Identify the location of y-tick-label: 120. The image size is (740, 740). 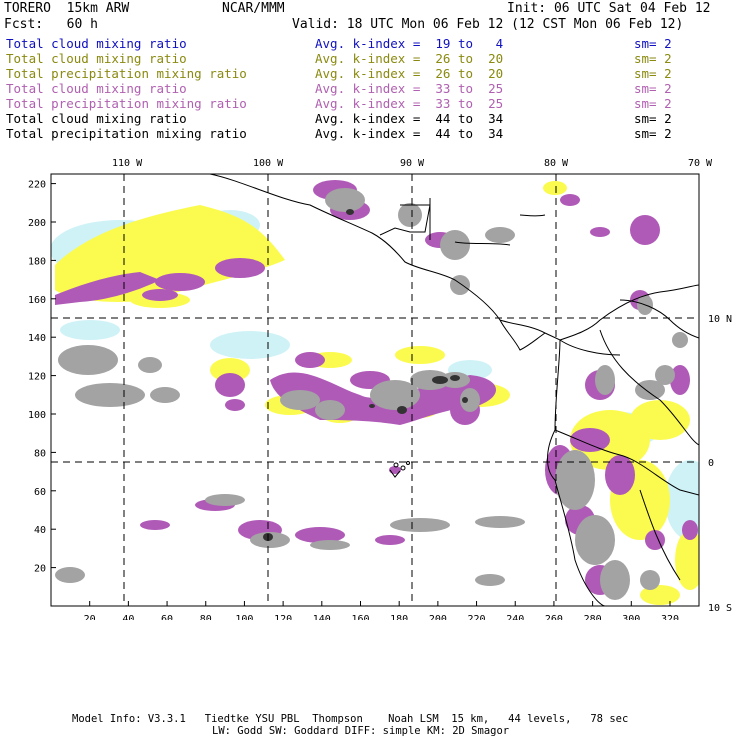
(37, 377).